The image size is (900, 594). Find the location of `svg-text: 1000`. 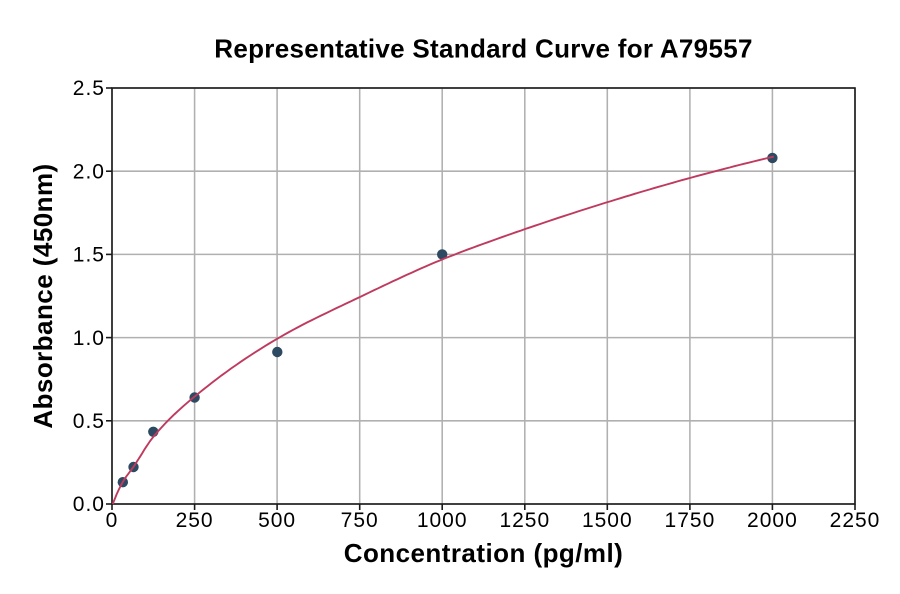

svg-text: 1000 is located at coordinates (442, 520).